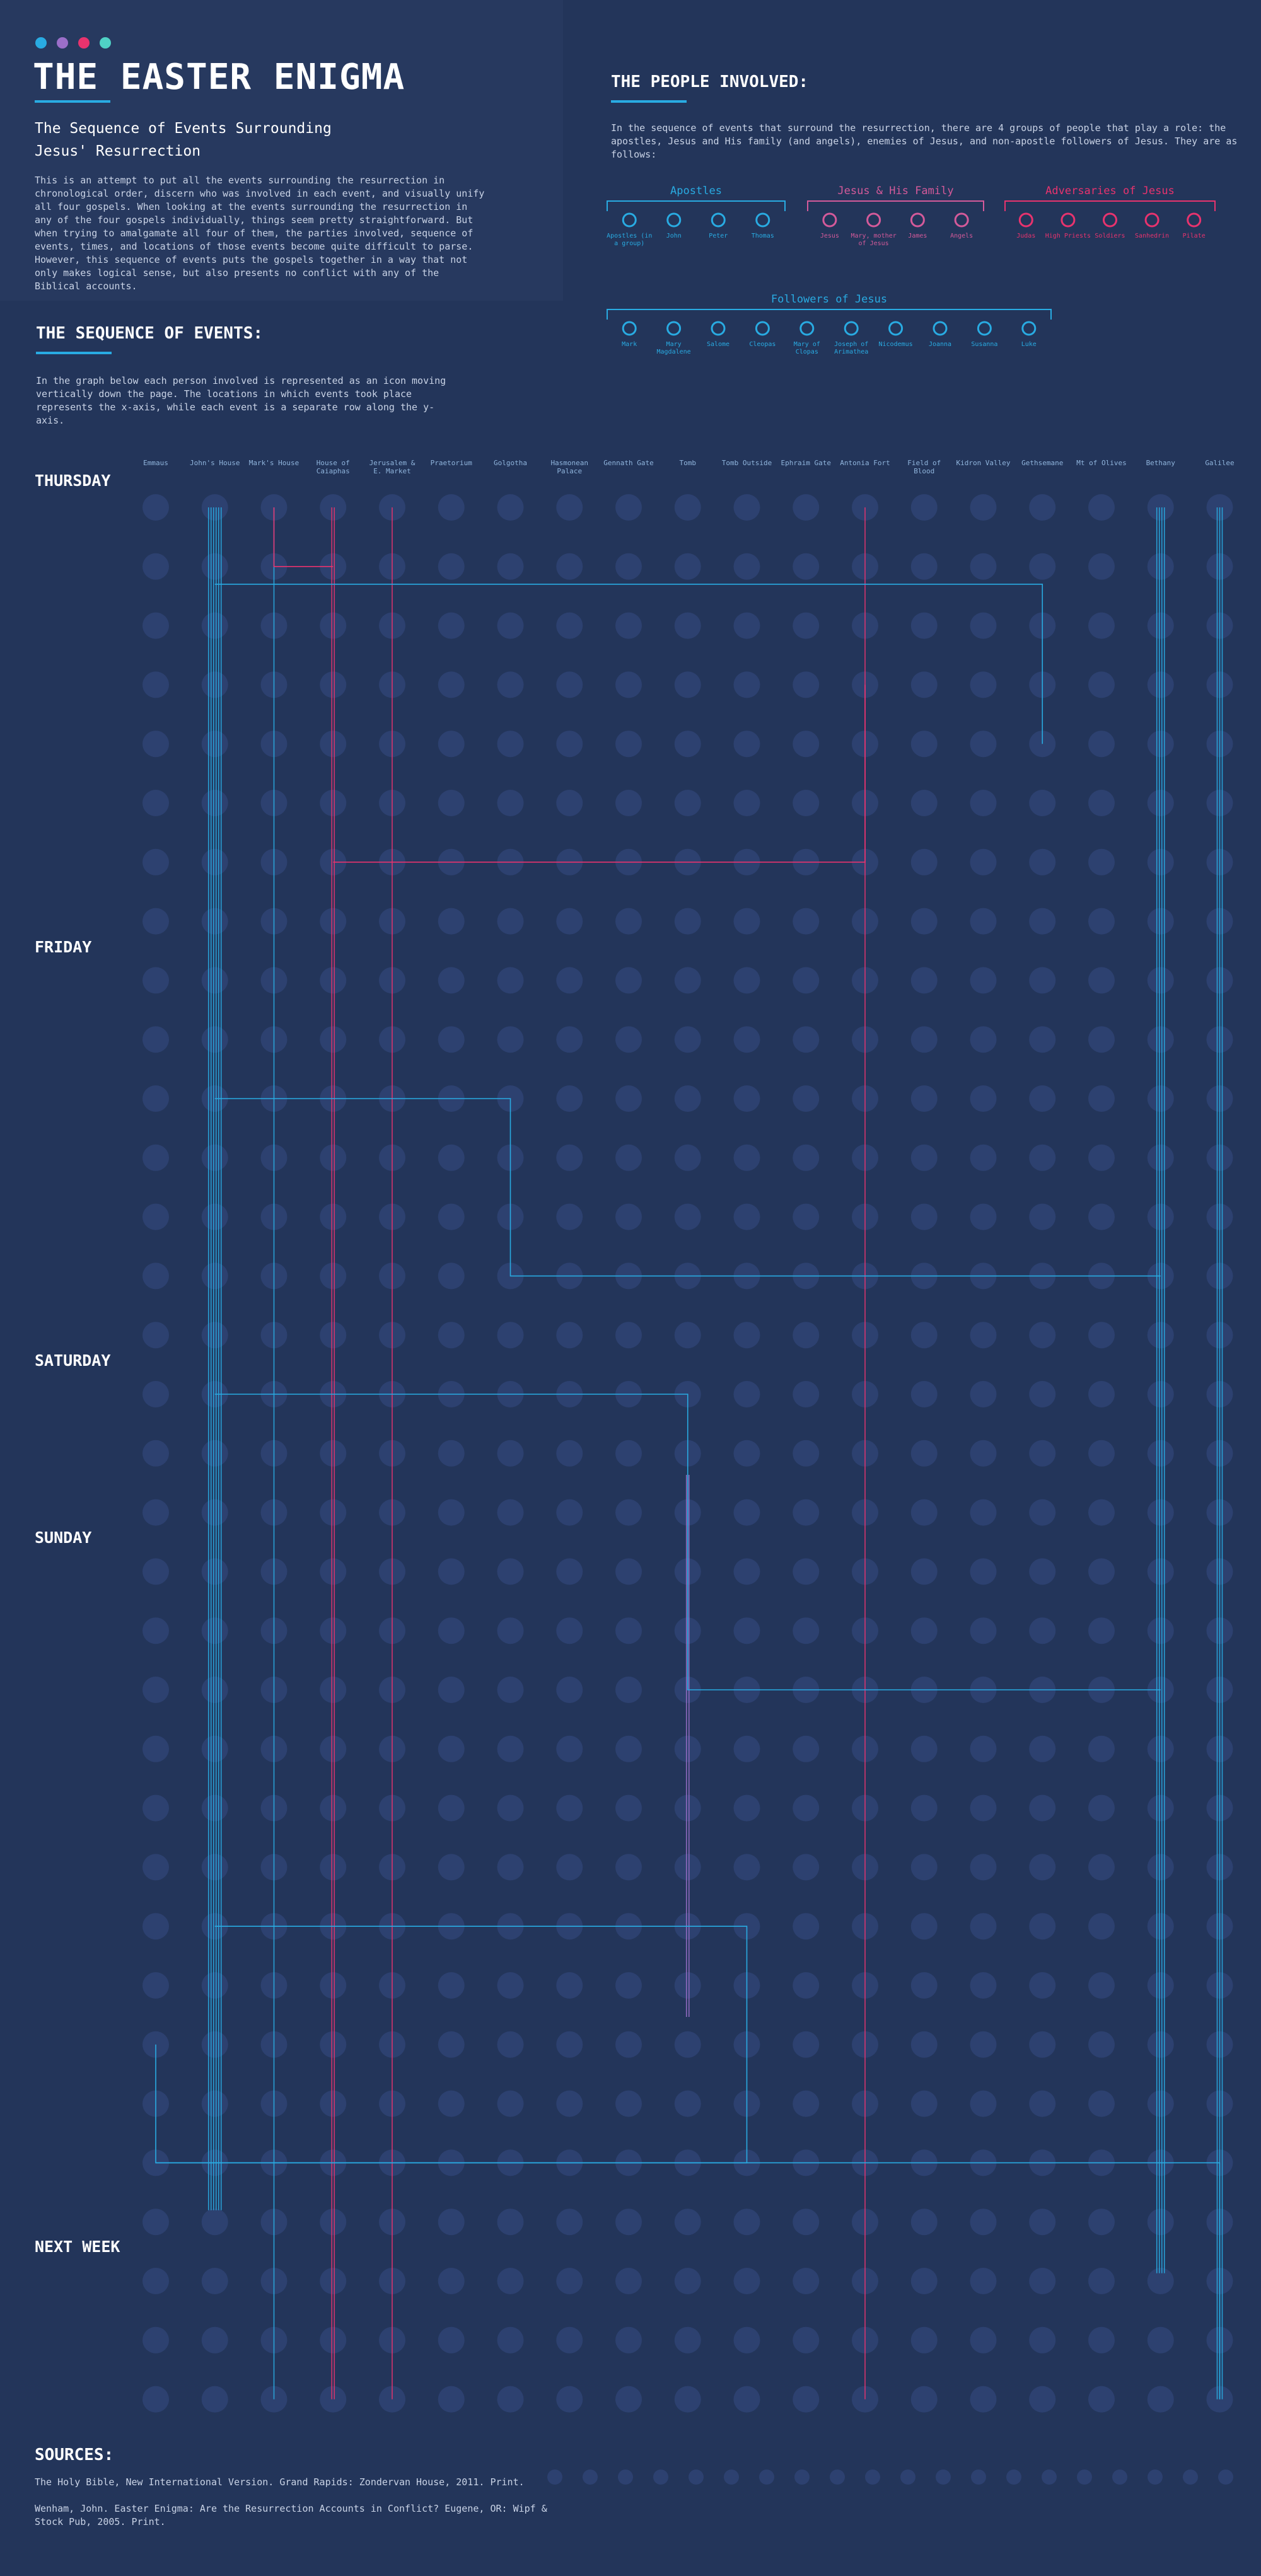 The image size is (1261, 2576). I want to click on member-name: Nicodemus, so click(895, 345).